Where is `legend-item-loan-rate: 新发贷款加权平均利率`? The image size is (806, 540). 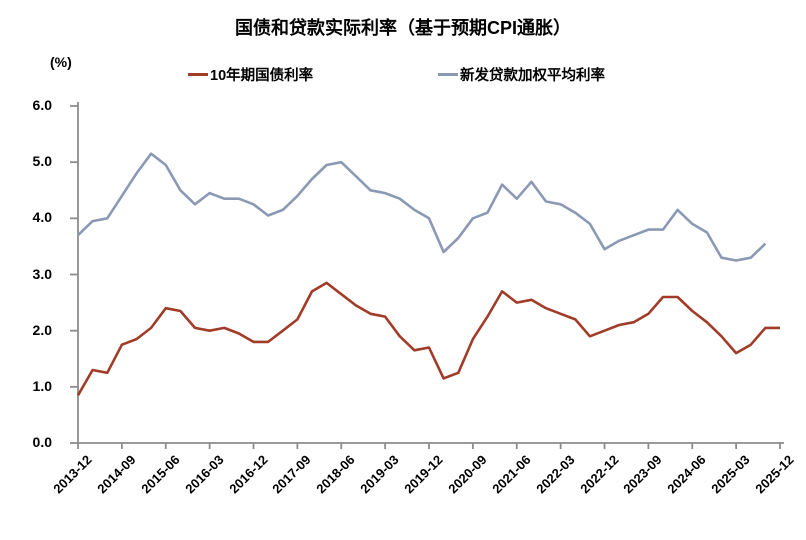
legend-item-loan-rate: 新发贷款加权平均利率 is located at coordinates (521, 74).